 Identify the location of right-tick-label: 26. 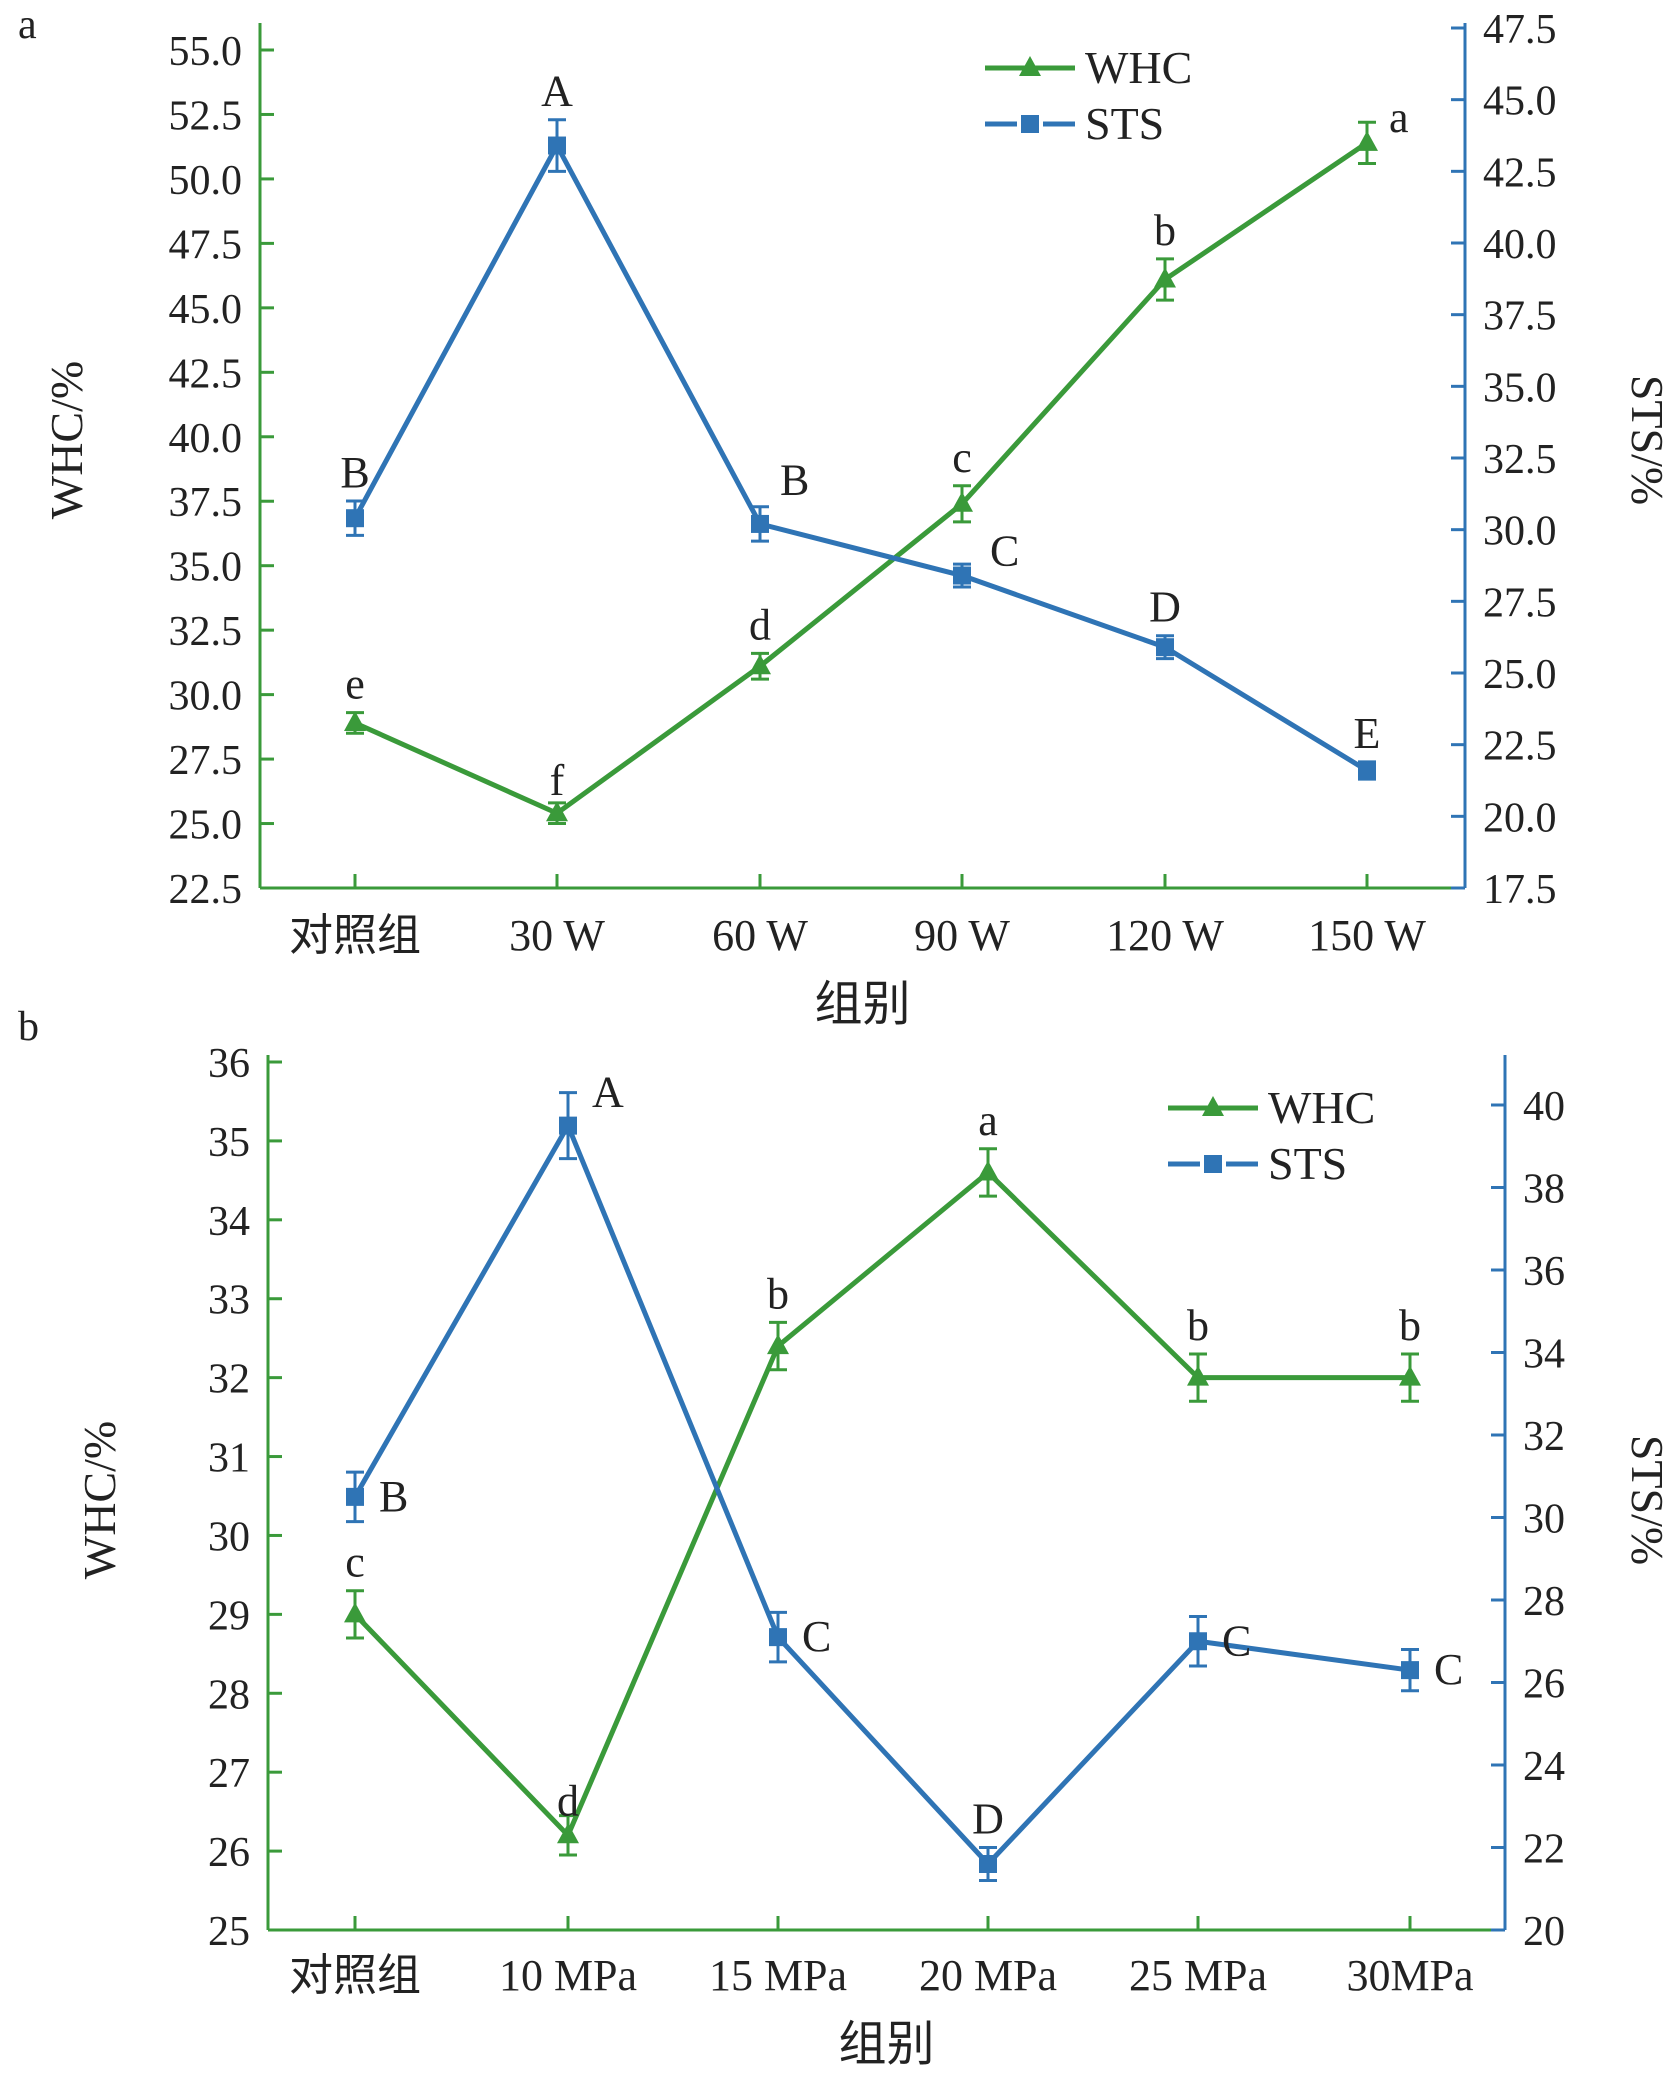
(1544, 1685).